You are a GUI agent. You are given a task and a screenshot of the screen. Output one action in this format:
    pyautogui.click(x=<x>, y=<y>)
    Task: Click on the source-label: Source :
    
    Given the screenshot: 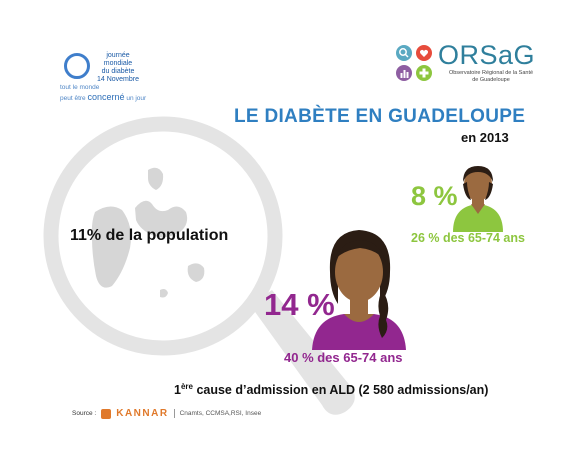 What is the action you would take?
    pyautogui.click(x=84, y=413)
    